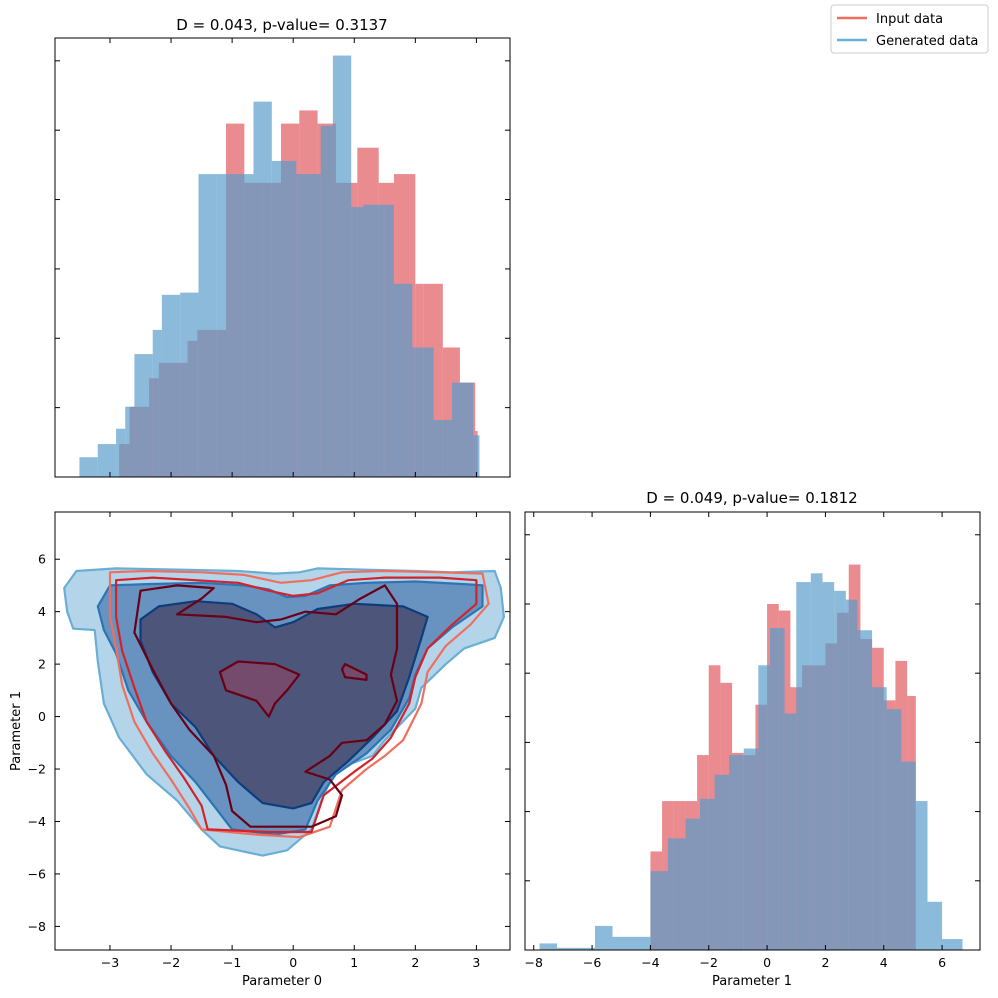 Image resolution: width=998 pixels, height=998 pixels. I want to click on legend: Input data Generated data, so click(909, 29).